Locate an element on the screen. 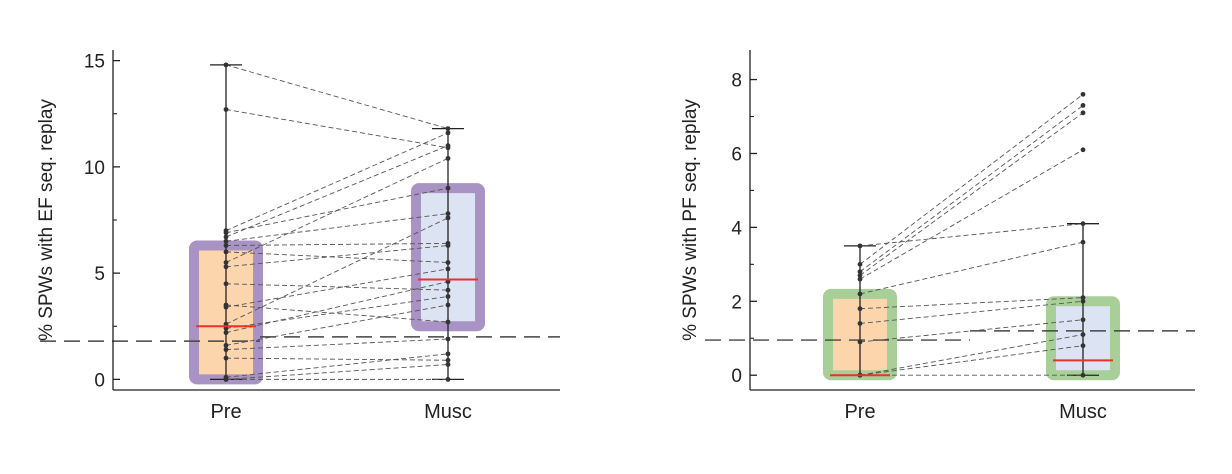 Image resolution: width=1232 pixels, height=474 pixels. y-axis-label: % SPWs with PF seq. replay is located at coordinates (690, 220).